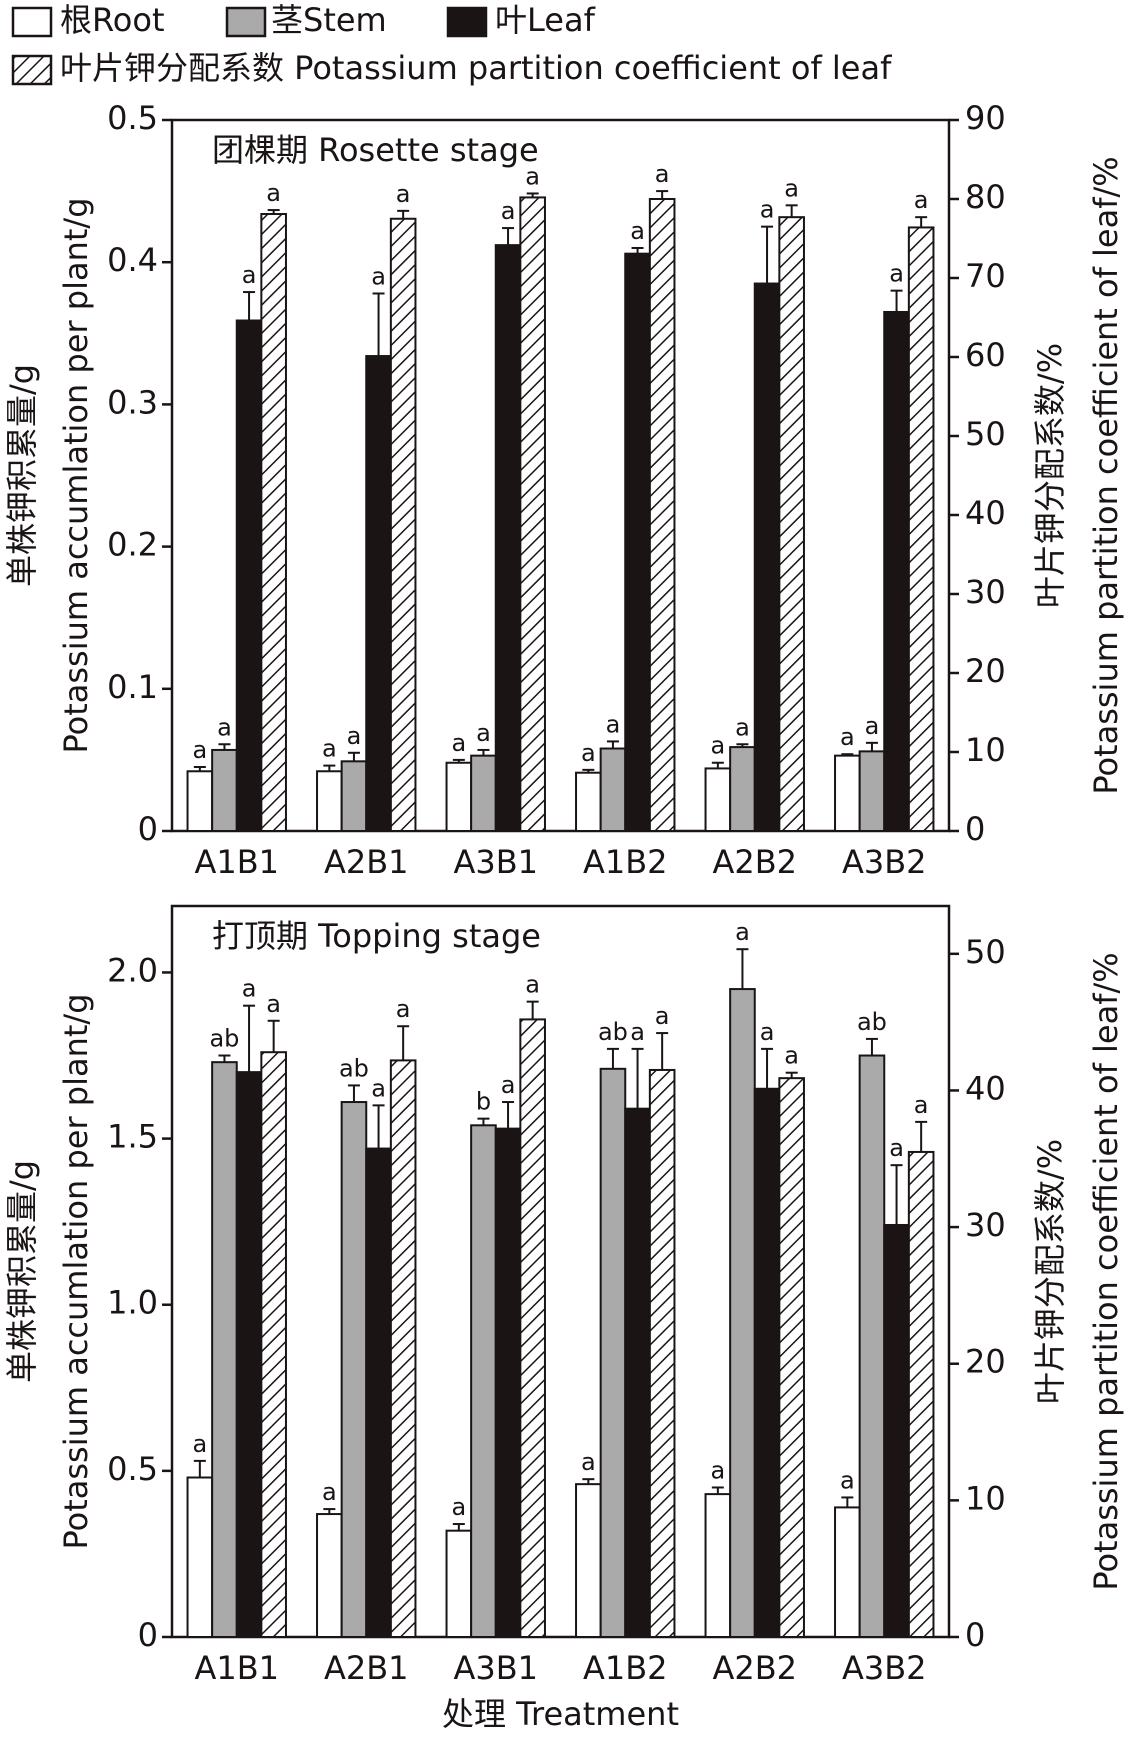  Describe the element at coordinates (132, 118) in the screenshot. I see `y-tick-label: 0.5` at that location.